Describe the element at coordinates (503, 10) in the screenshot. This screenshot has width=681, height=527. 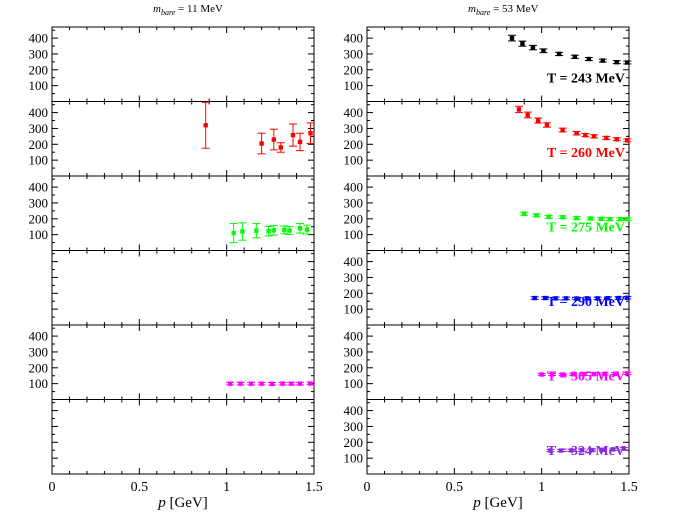
I see `column-title: mbare = 53 MeV` at that location.